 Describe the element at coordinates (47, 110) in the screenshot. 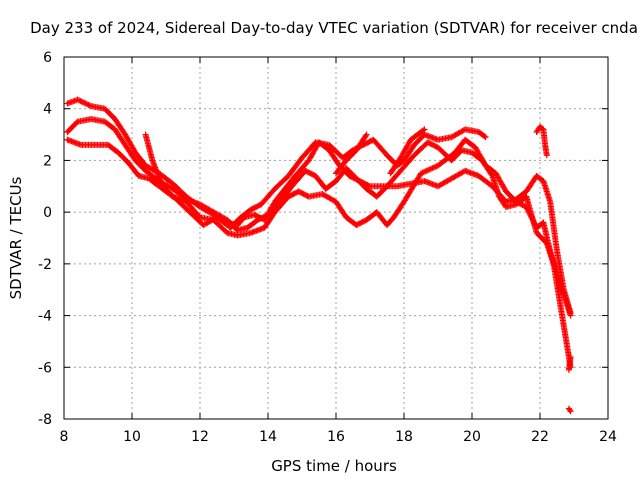

I see `y-tick-label: 4` at that location.